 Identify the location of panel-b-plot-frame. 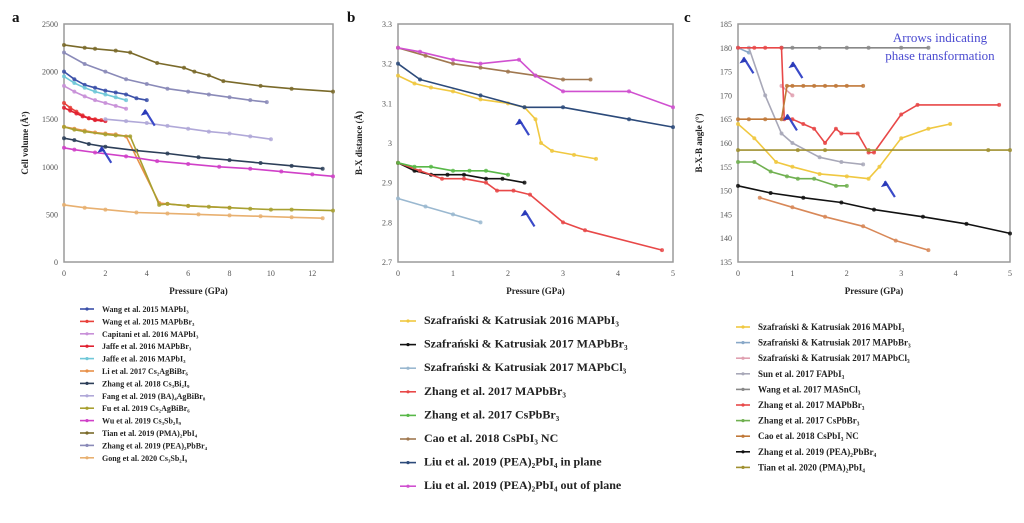
(535, 143).